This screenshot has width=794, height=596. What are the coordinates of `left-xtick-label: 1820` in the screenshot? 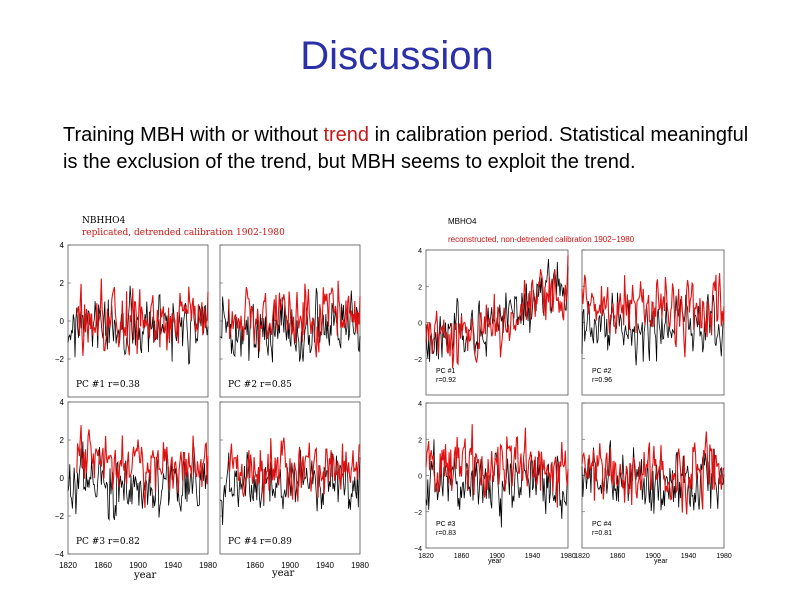 It's located at (68, 565).